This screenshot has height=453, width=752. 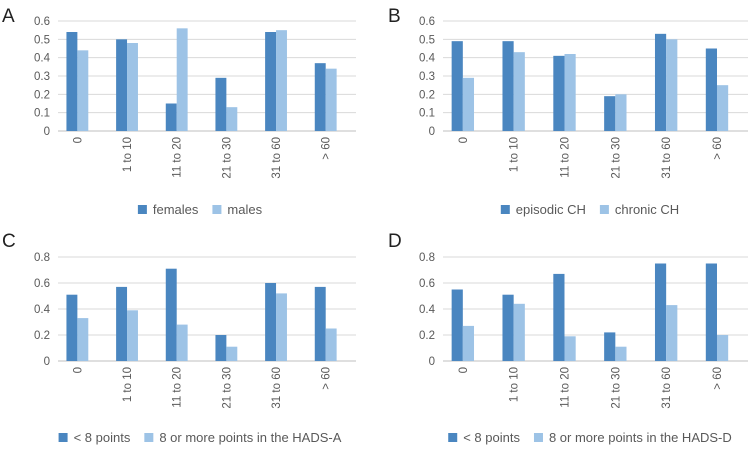 What do you see at coordinates (589, 209) in the screenshot?
I see `legend: episodic CH chronic CH` at bounding box center [589, 209].